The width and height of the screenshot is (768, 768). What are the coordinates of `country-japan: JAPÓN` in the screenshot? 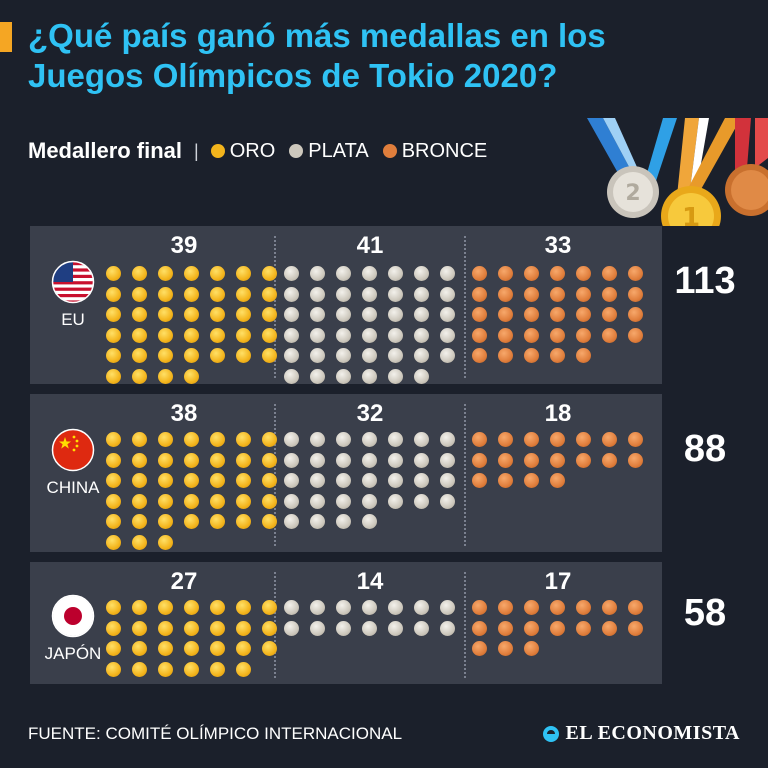 It's located at (73, 629).